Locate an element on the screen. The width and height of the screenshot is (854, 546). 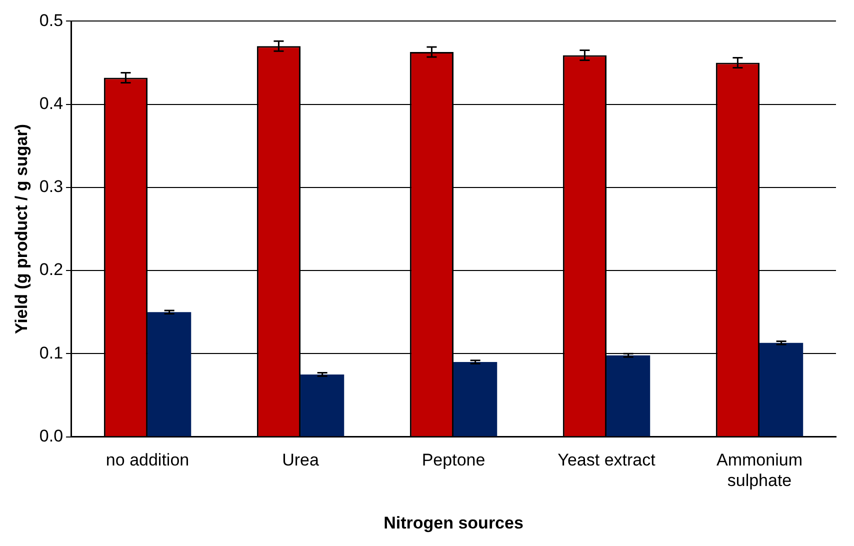
x-tick-label: Urea is located at coordinates (301, 460).